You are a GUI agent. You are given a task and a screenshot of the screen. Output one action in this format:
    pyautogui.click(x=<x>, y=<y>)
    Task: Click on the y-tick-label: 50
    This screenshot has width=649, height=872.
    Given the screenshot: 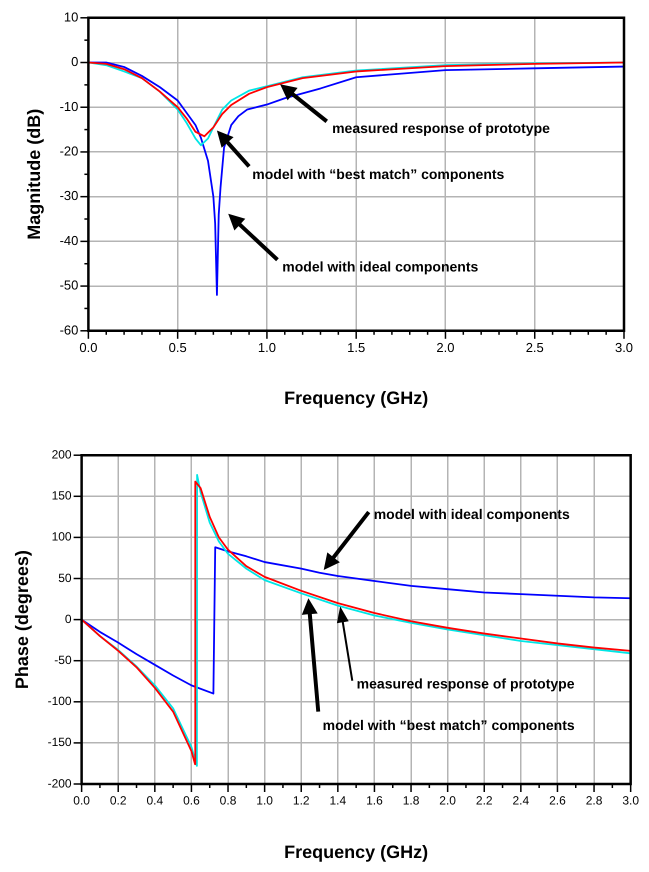 What is the action you would take?
    pyautogui.click(x=65, y=577)
    